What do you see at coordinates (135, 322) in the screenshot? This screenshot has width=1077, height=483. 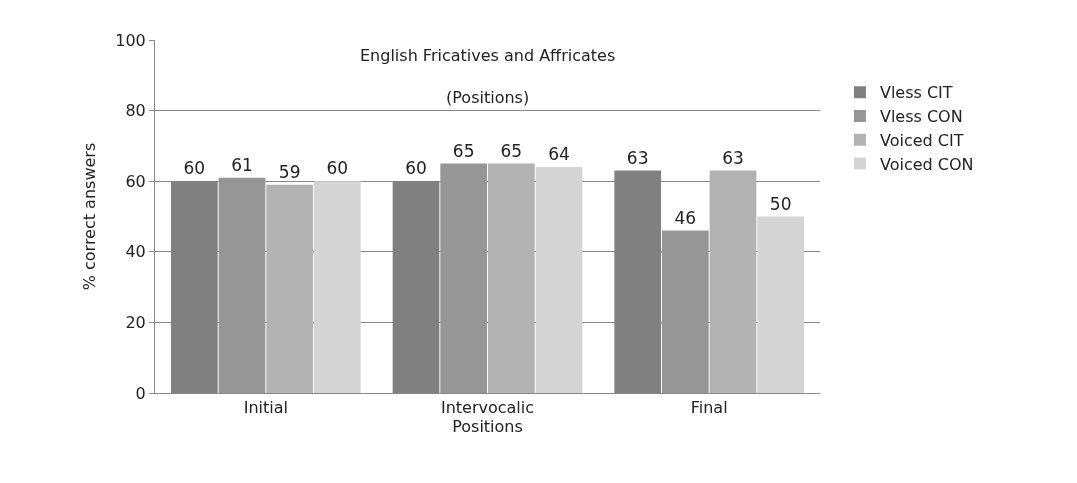 I see `y-tick-label: 20` at bounding box center [135, 322].